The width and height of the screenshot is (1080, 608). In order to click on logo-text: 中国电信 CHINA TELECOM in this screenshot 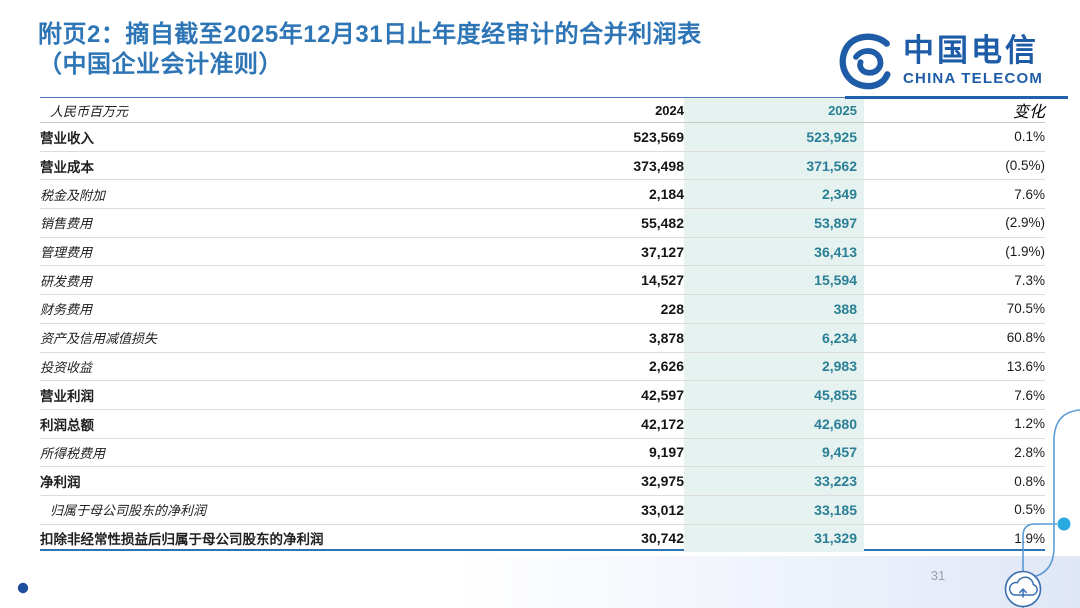, I will do `click(973, 60)`.